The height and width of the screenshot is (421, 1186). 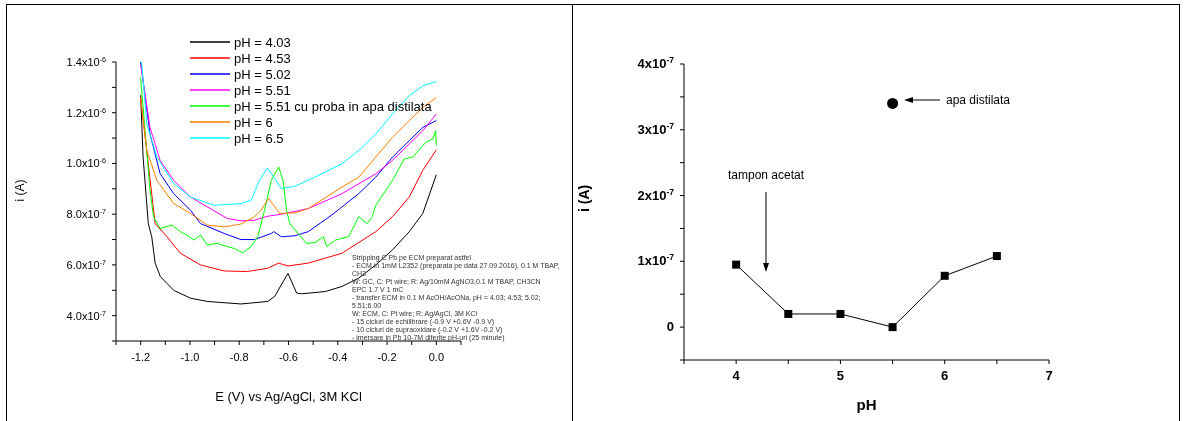 I want to click on x-tick-label: -0.2, so click(x=387, y=357).